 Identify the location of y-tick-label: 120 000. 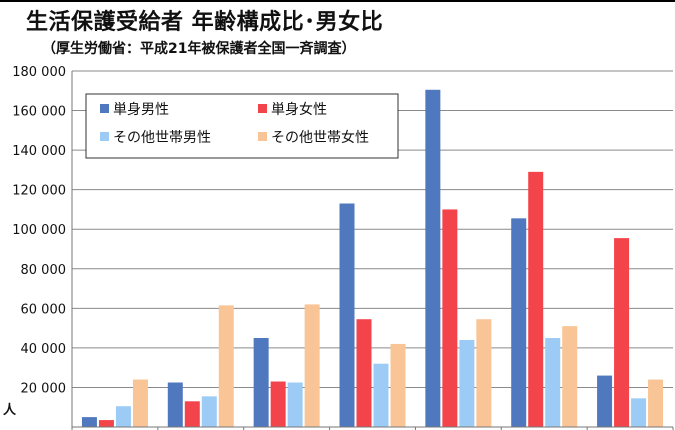
(39, 191).